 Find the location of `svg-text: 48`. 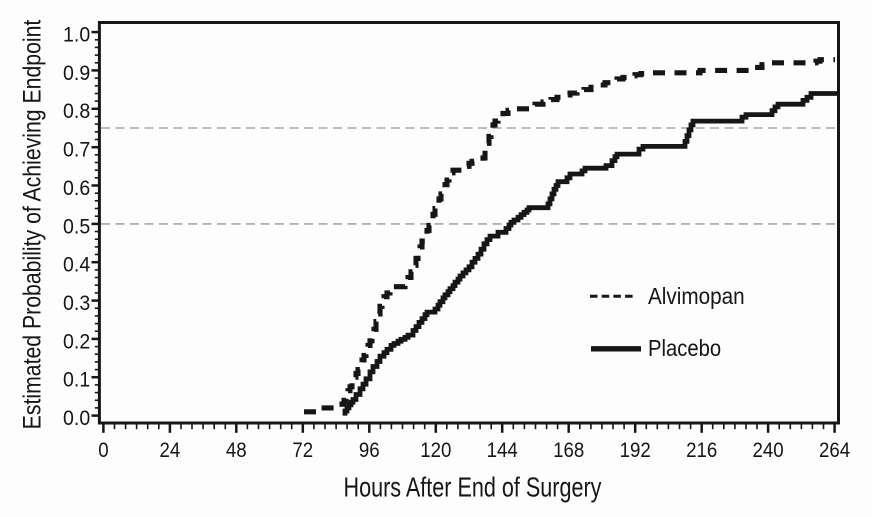

svg-text: 48 is located at coordinates (236, 450).